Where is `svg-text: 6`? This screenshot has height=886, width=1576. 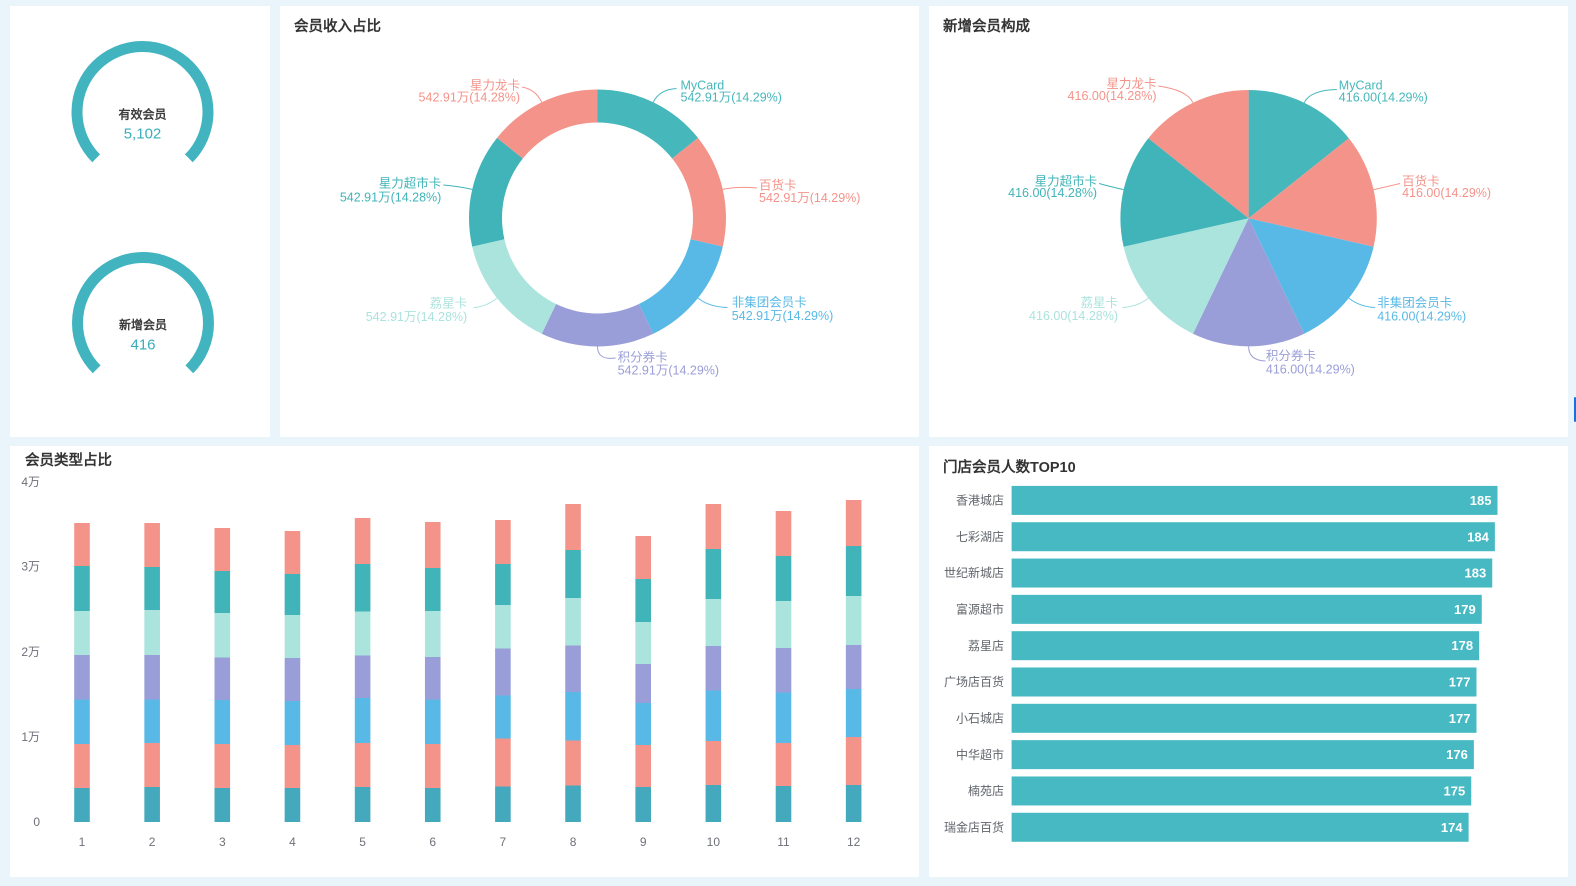 svg-text: 6 is located at coordinates (432, 842).